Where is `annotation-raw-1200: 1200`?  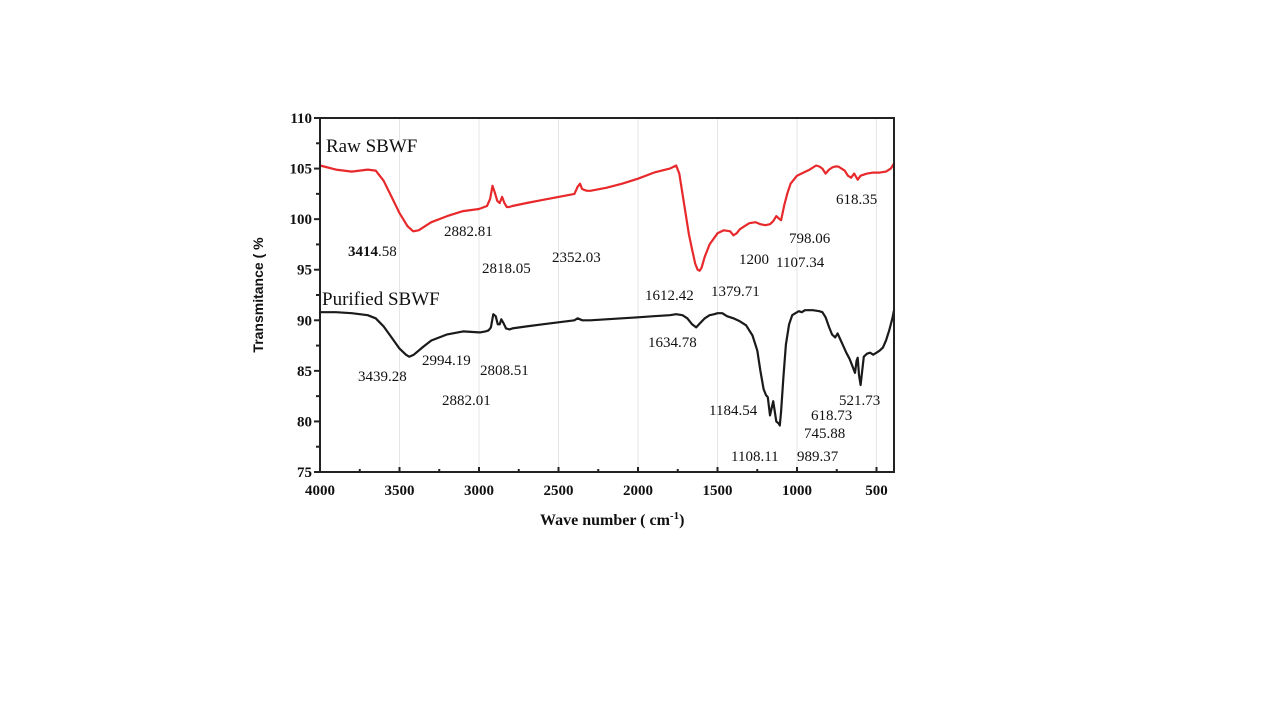 annotation-raw-1200: 1200 is located at coordinates (754, 260).